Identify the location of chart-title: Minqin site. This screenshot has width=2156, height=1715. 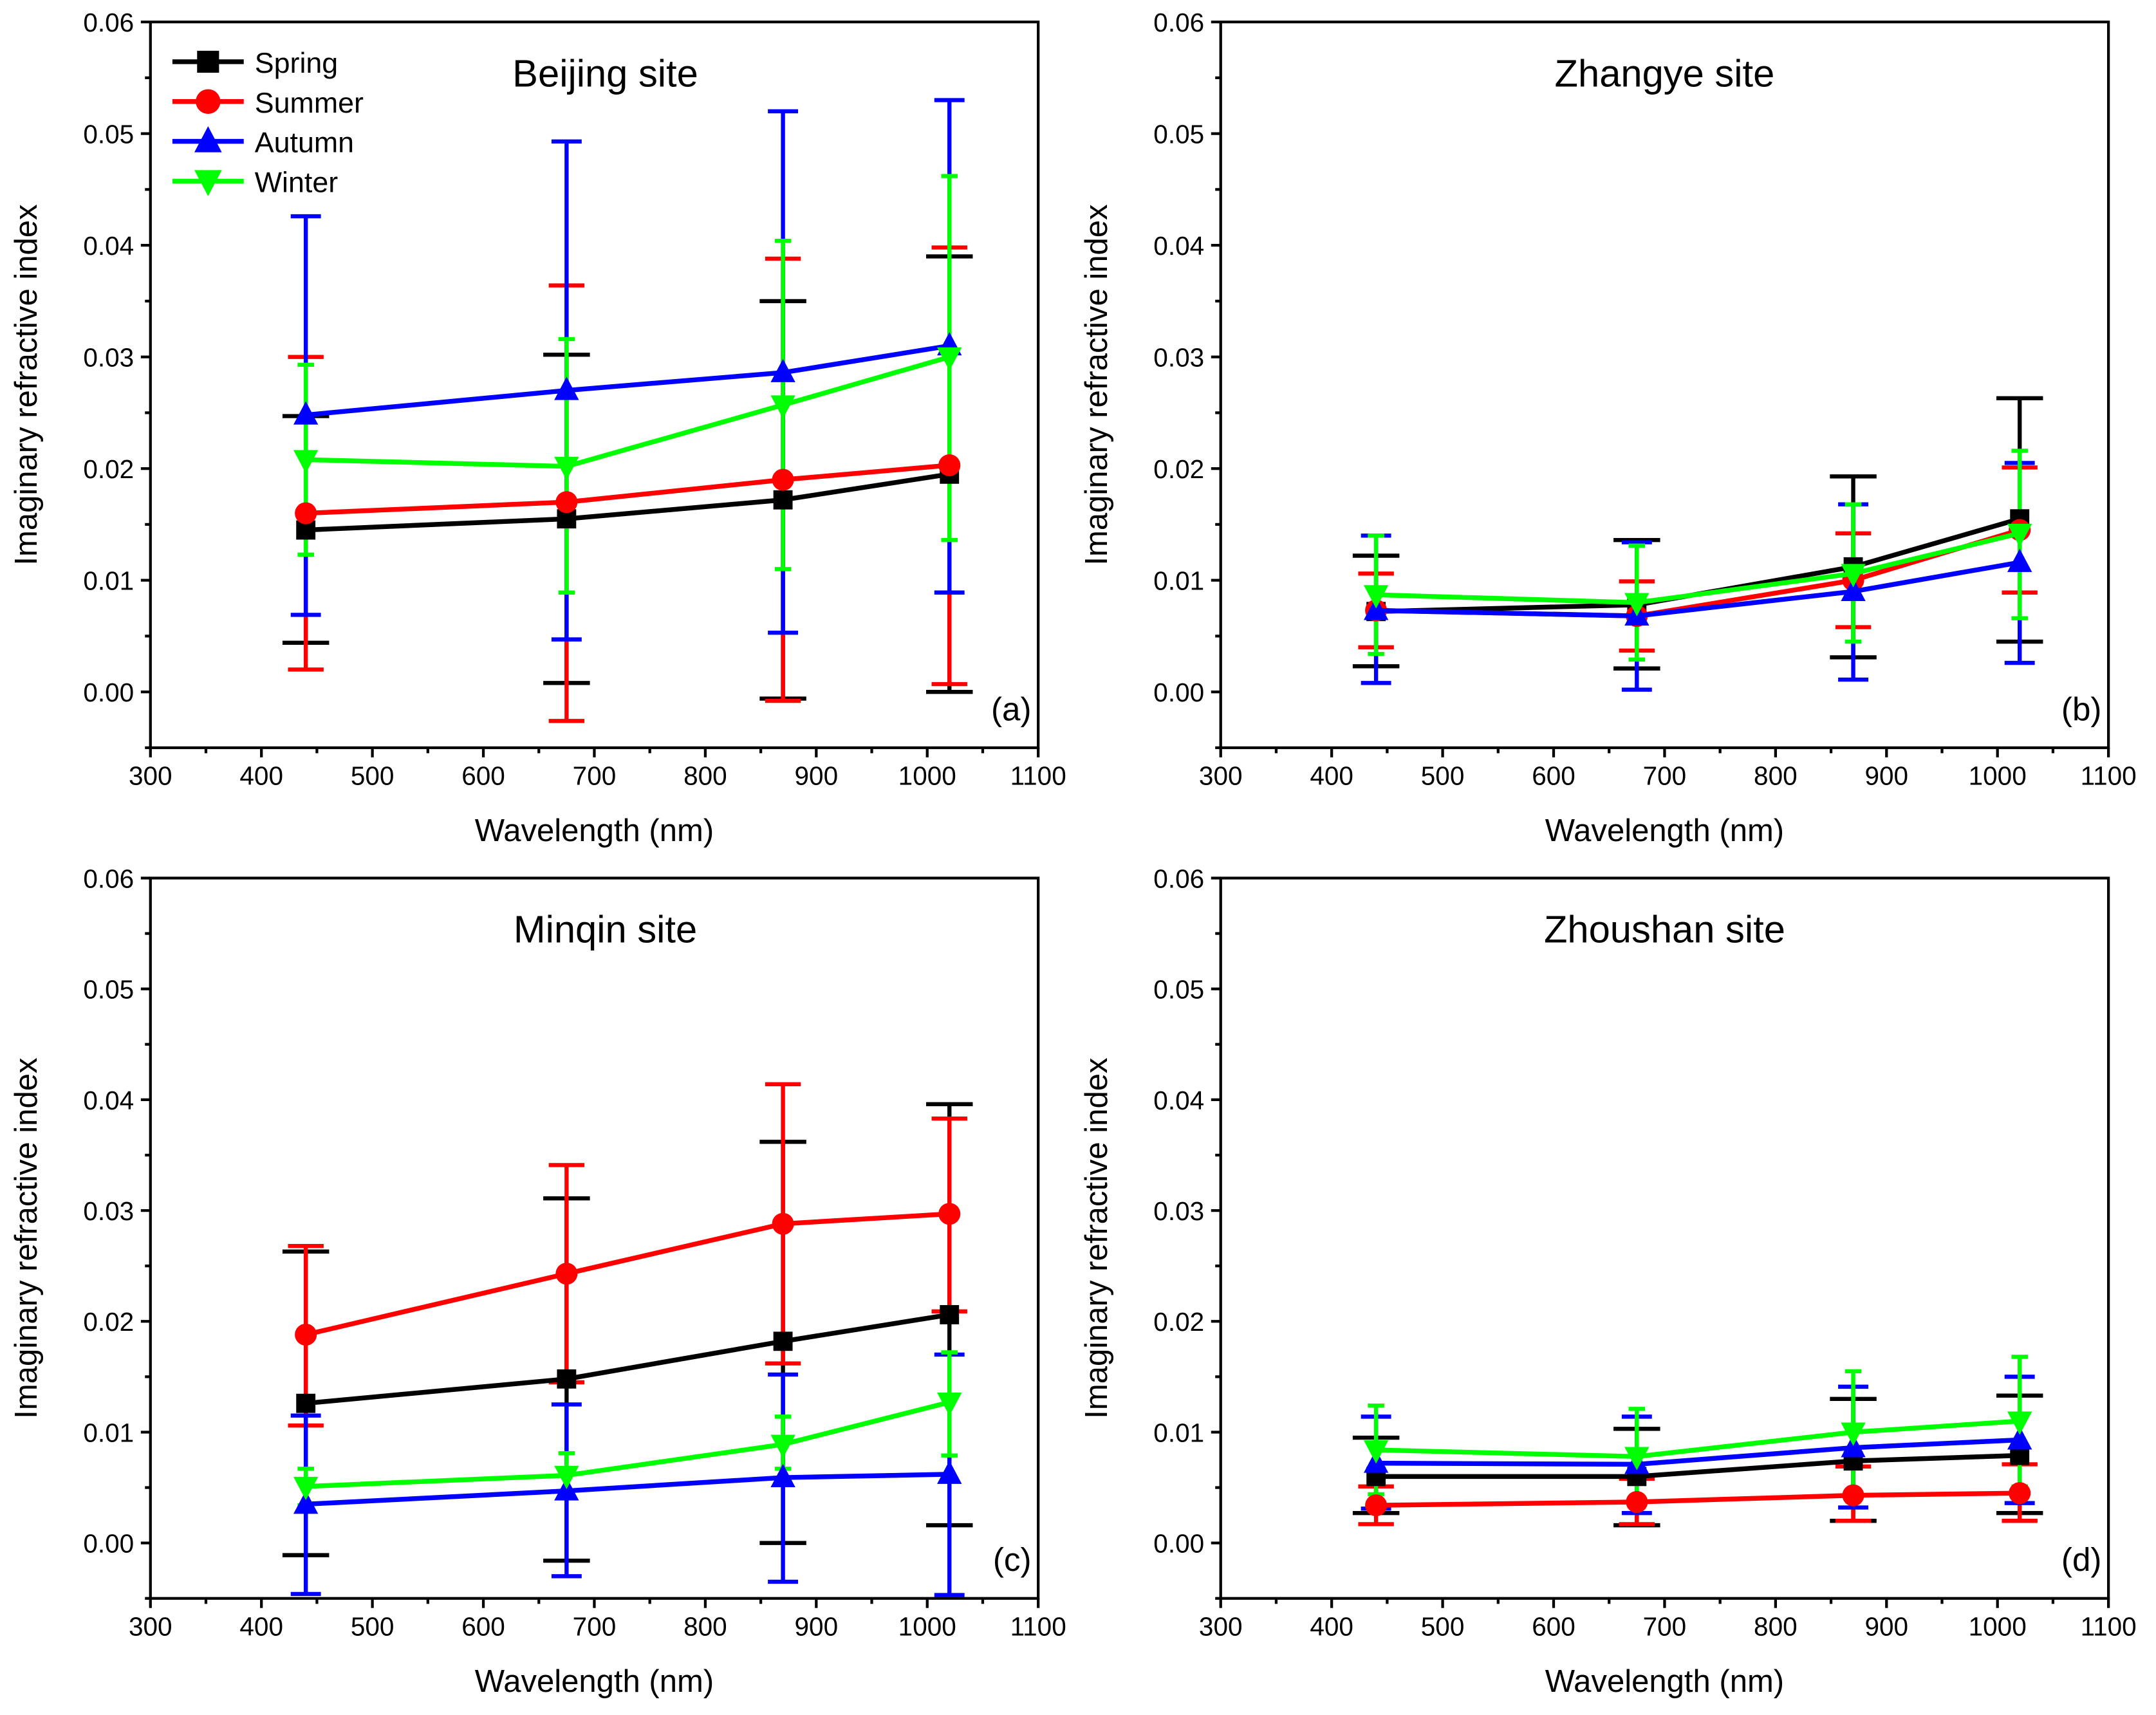
(605, 930).